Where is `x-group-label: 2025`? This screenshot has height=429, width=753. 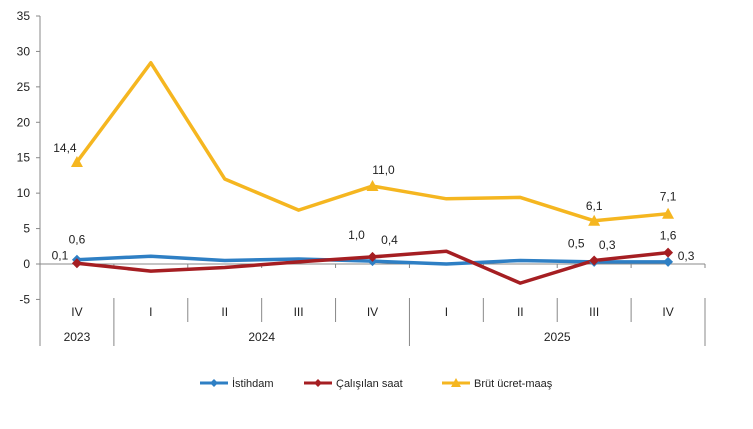
x-group-label: 2025 is located at coordinates (557, 337).